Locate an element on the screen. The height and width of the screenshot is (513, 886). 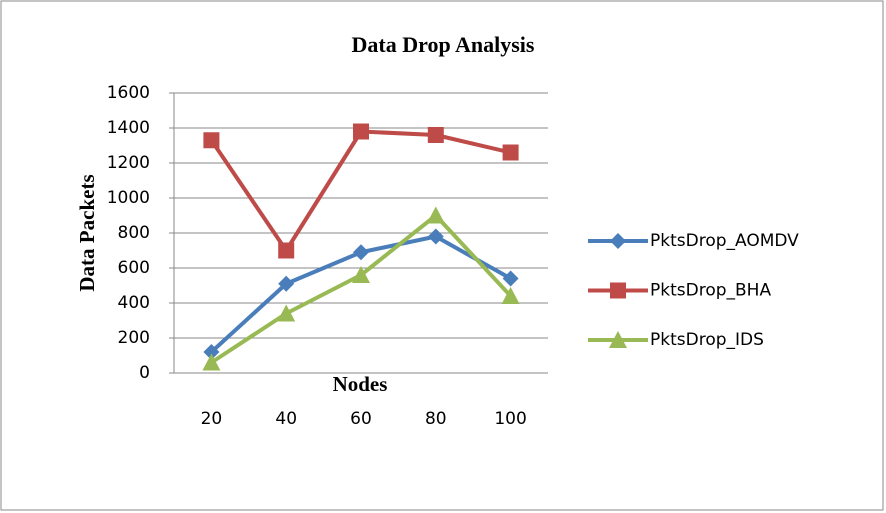
y-axis-label: Data Packets is located at coordinates (87, 232).